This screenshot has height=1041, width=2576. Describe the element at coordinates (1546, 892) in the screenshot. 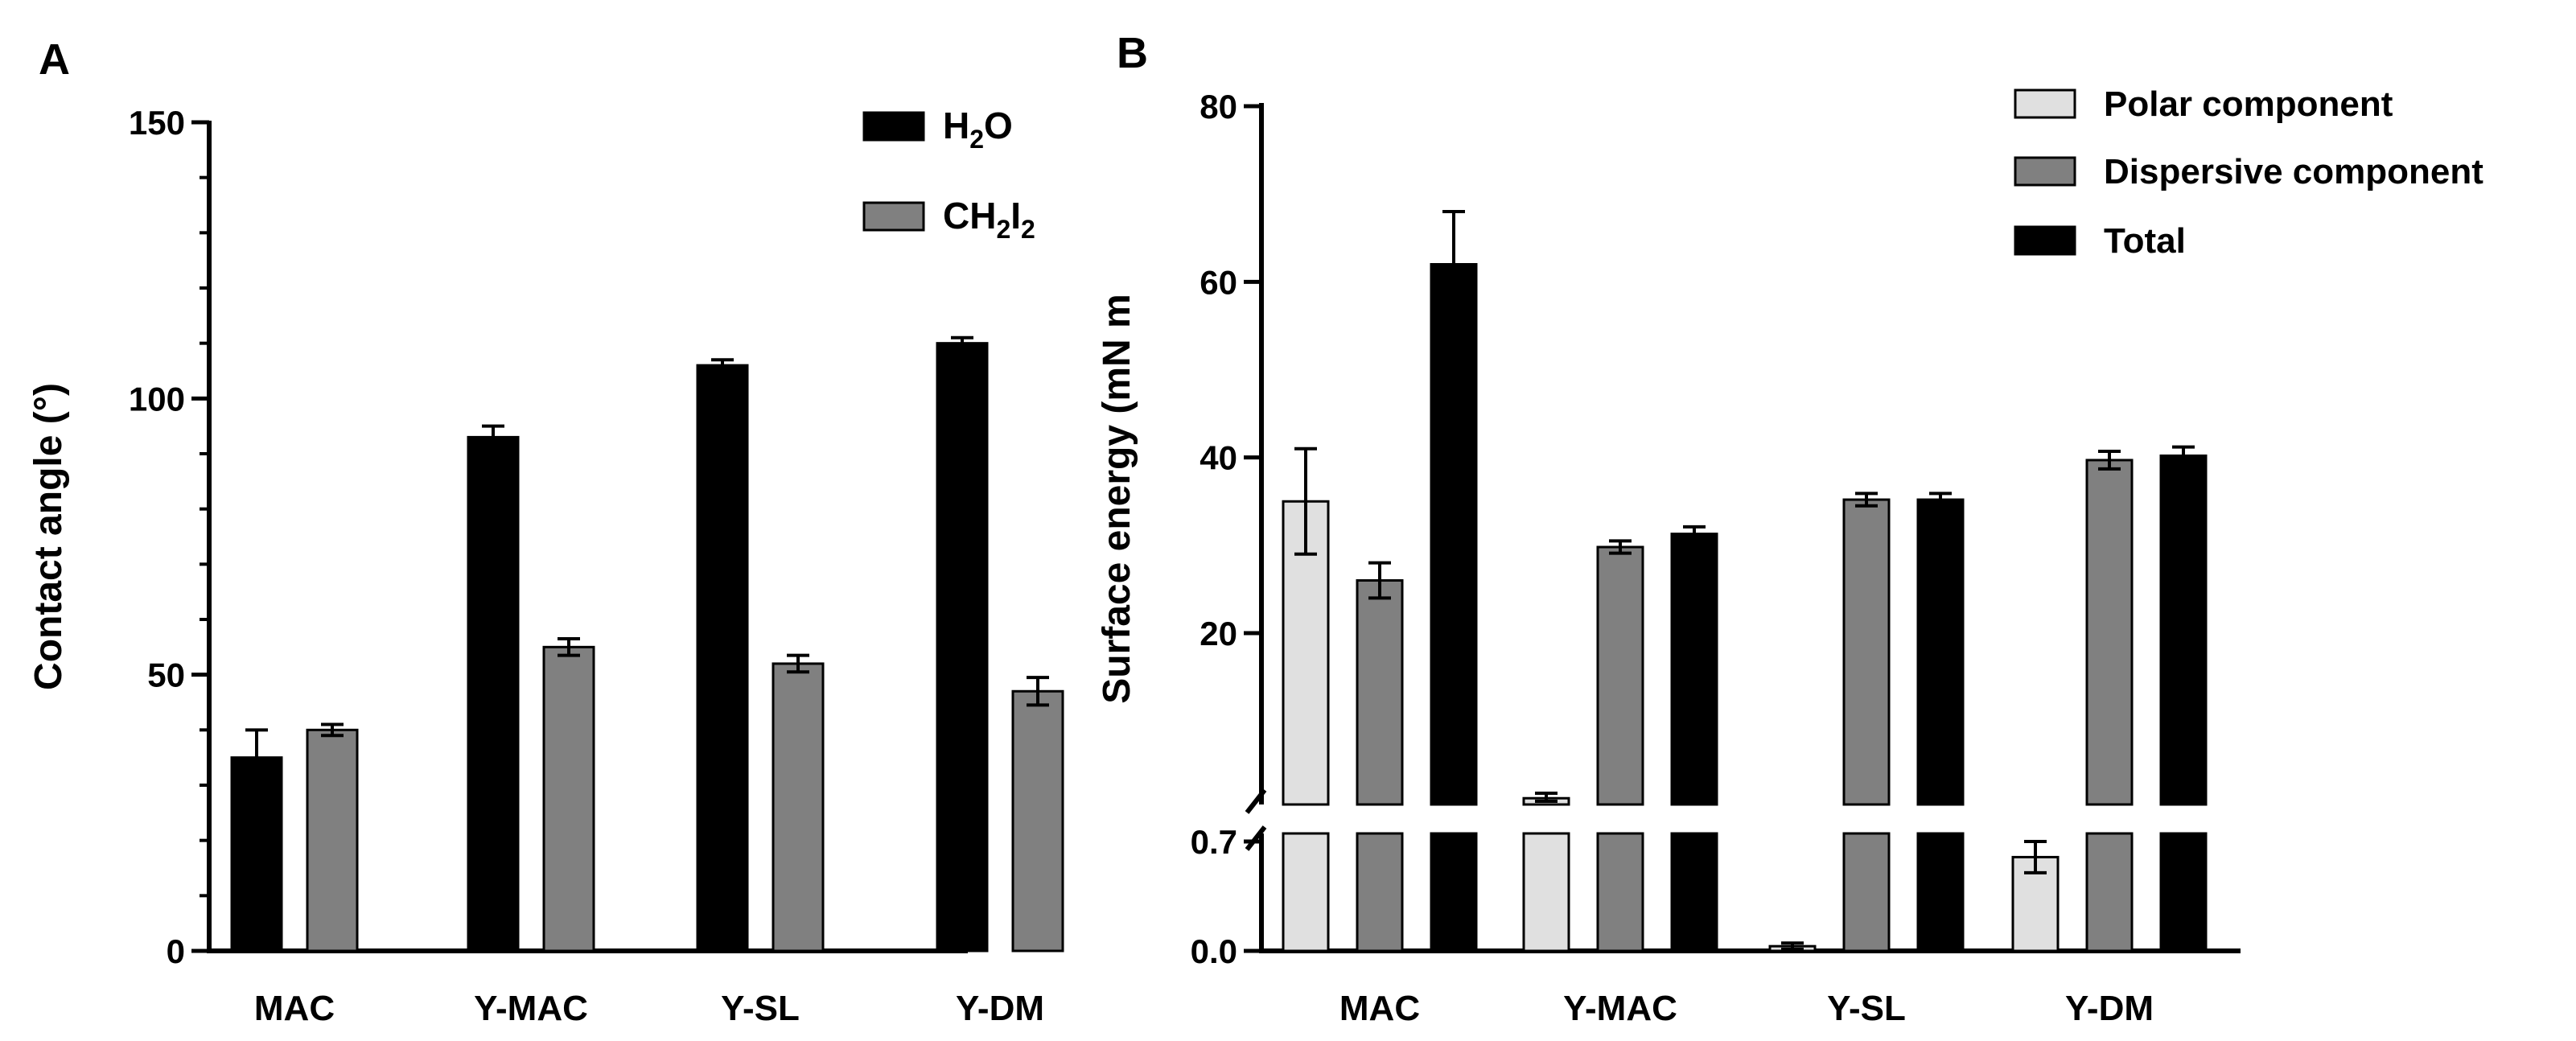

I see `bar-0-1-lower` at that location.